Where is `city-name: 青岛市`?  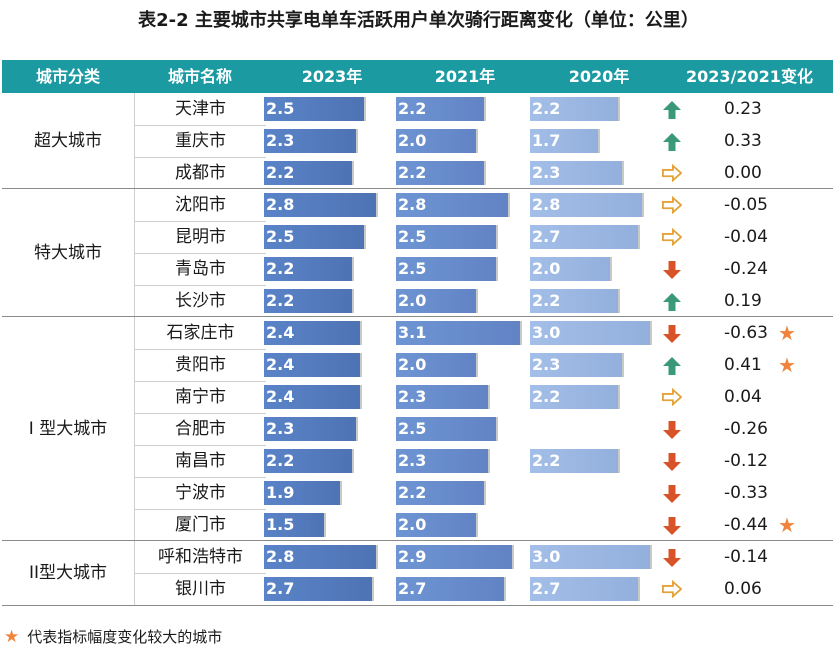
city-name: 青岛市 is located at coordinates (200, 269).